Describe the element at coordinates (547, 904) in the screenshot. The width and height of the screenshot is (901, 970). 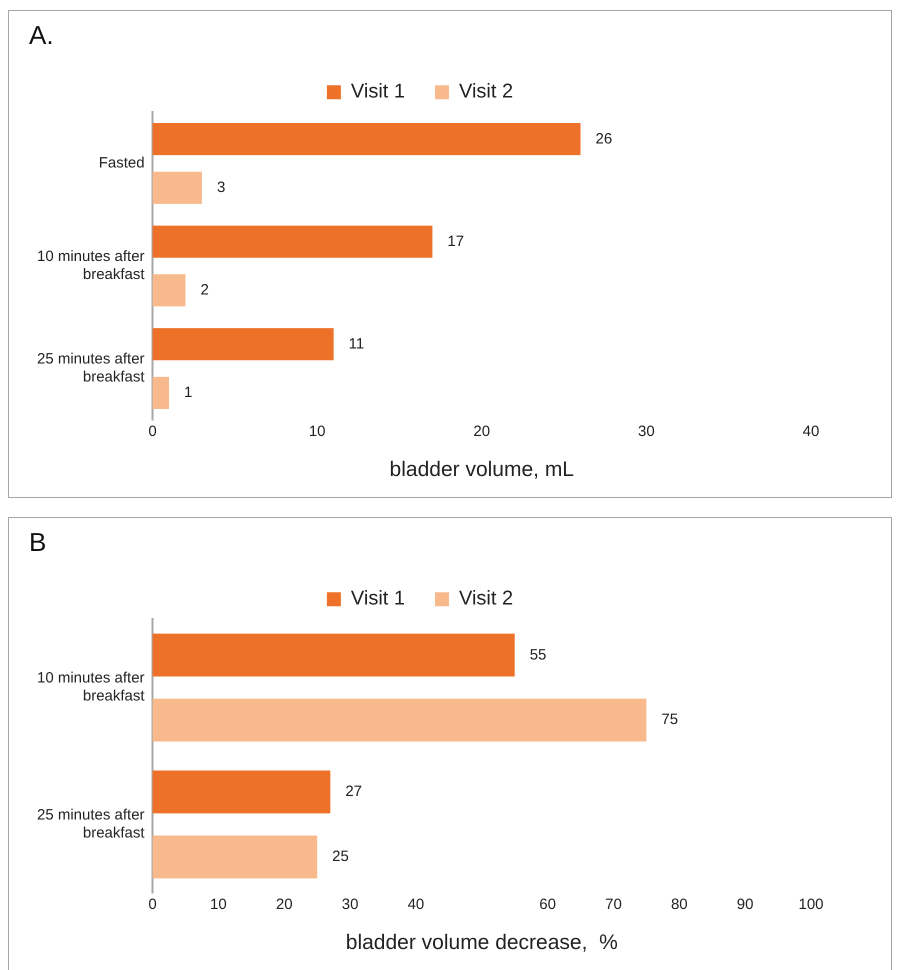
I see `x-tick-label: 60` at that location.